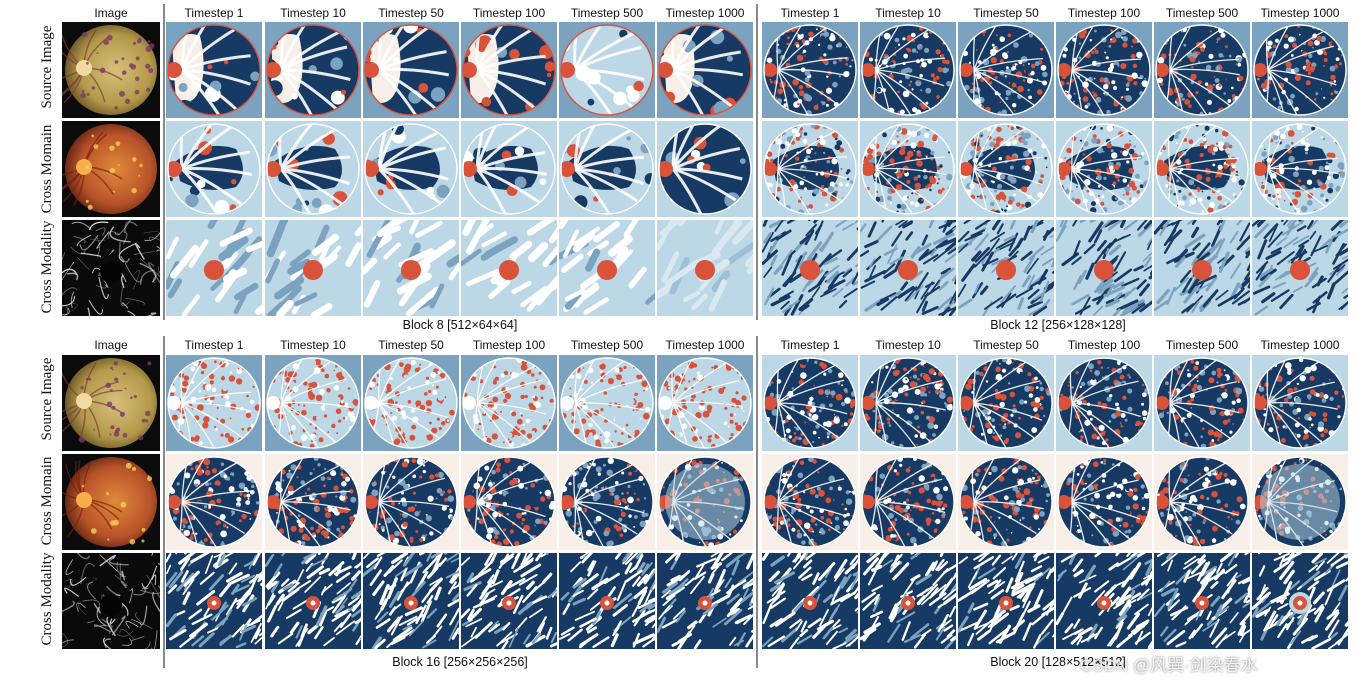  I want to click on separator-left-bottom, so click(164, 502).